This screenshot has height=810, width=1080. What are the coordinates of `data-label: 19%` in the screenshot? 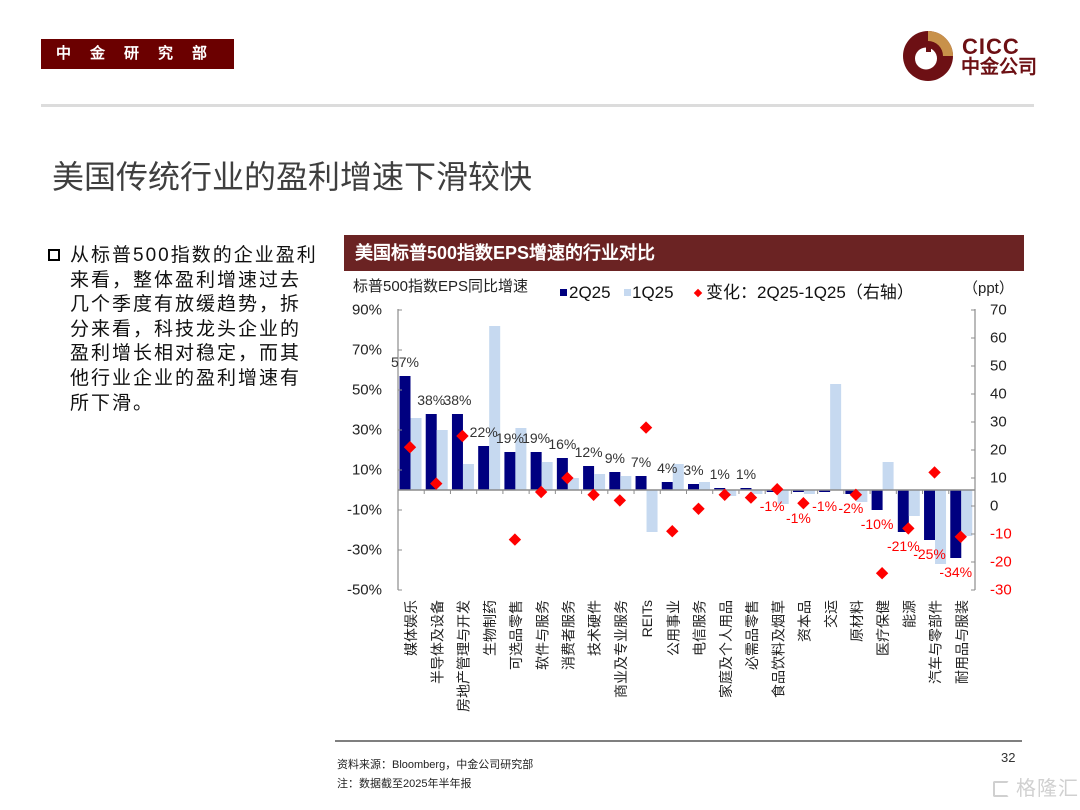 It's located at (536, 438).